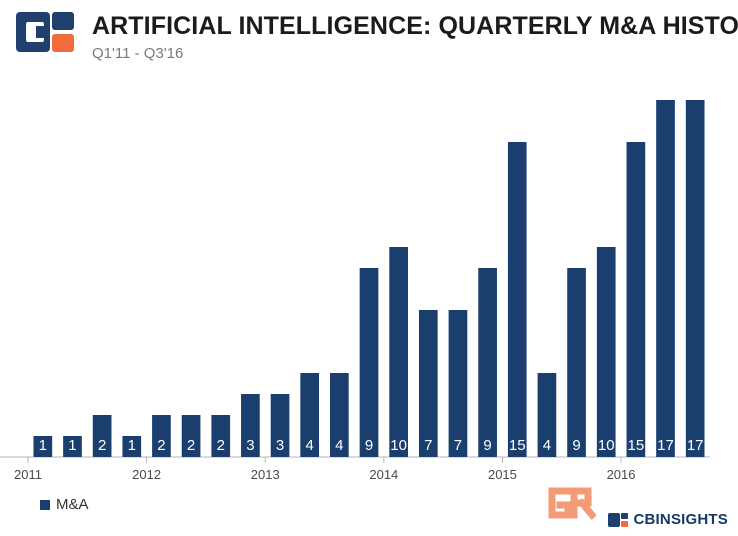 This screenshot has width=738, height=536. Describe the element at coordinates (138, 53) in the screenshot. I see `chart-subtitle: Q1'11 - Q3'16` at that location.